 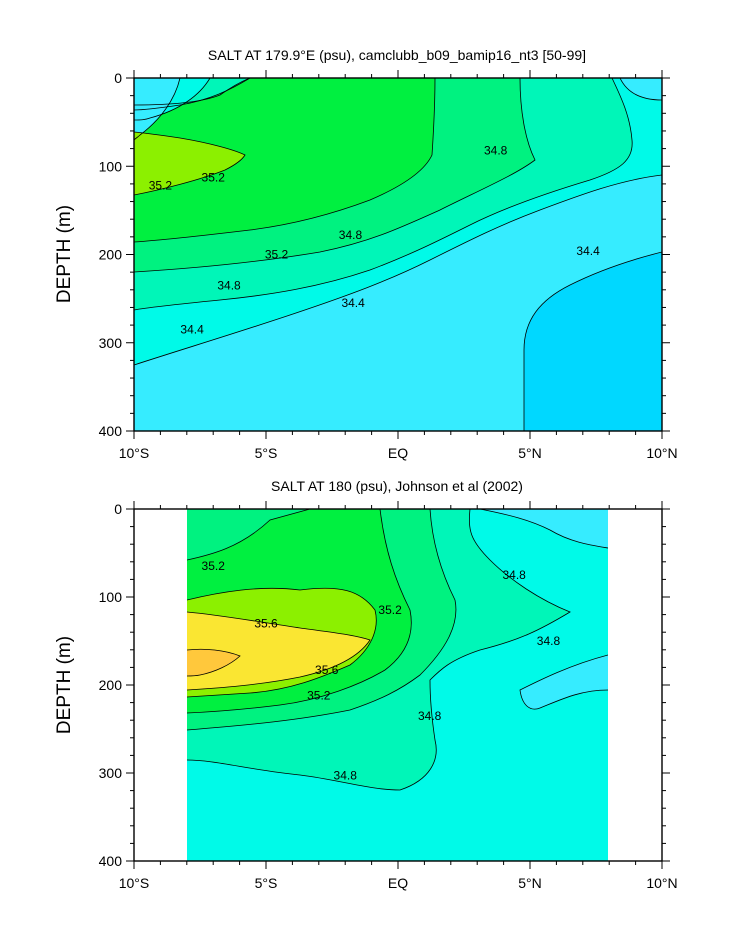 What do you see at coordinates (397, 486) in the screenshot?
I see `panel-title: SALT AT 180 (psu), Johnson et al (2002)` at bounding box center [397, 486].